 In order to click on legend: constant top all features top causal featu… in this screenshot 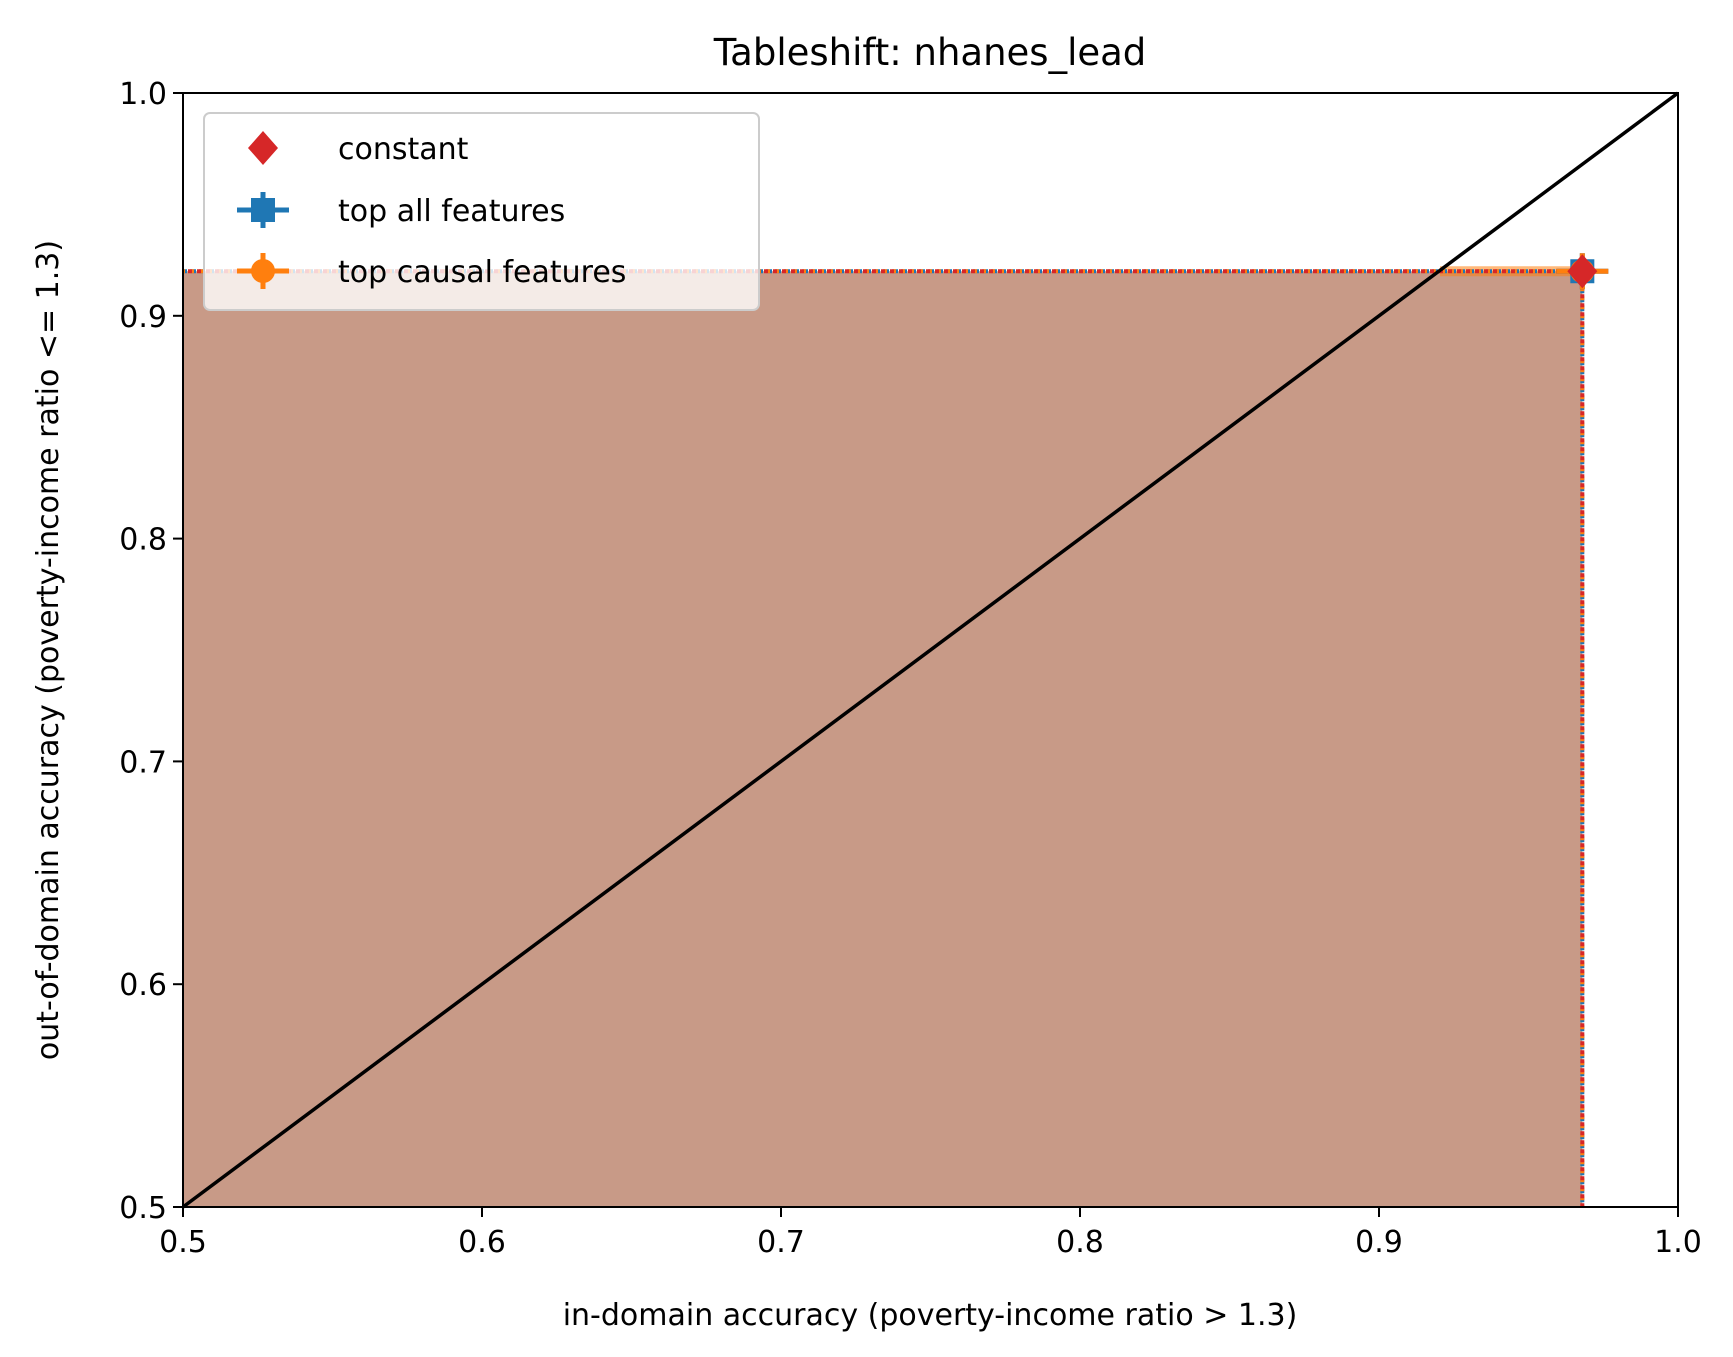, I will do `click(481, 211)`.